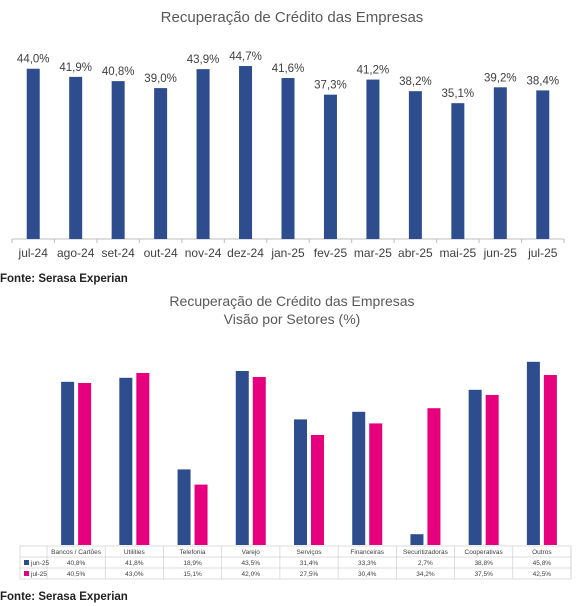 Image resolution: width=584 pixels, height=606 pixels. Describe the element at coordinates (415, 82) in the screenshot. I see `chart1-data-label: 38,2%` at that location.